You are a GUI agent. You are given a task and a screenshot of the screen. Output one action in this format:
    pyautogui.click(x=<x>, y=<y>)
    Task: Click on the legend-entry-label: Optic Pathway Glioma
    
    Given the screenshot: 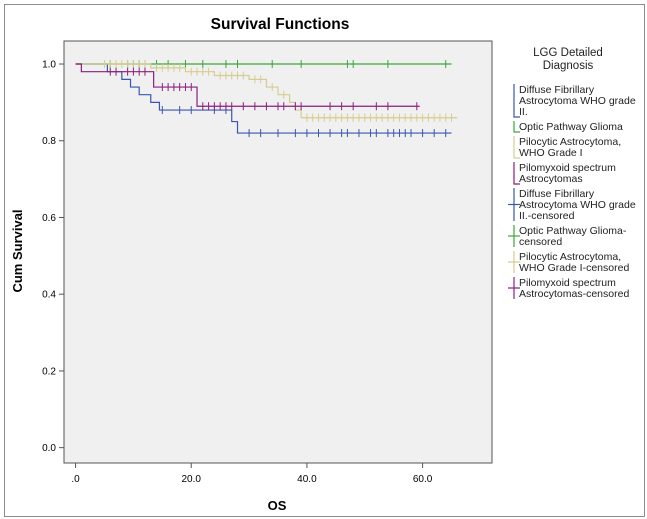 What is the action you would take?
    pyautogui.click(x=571, y=127)
    